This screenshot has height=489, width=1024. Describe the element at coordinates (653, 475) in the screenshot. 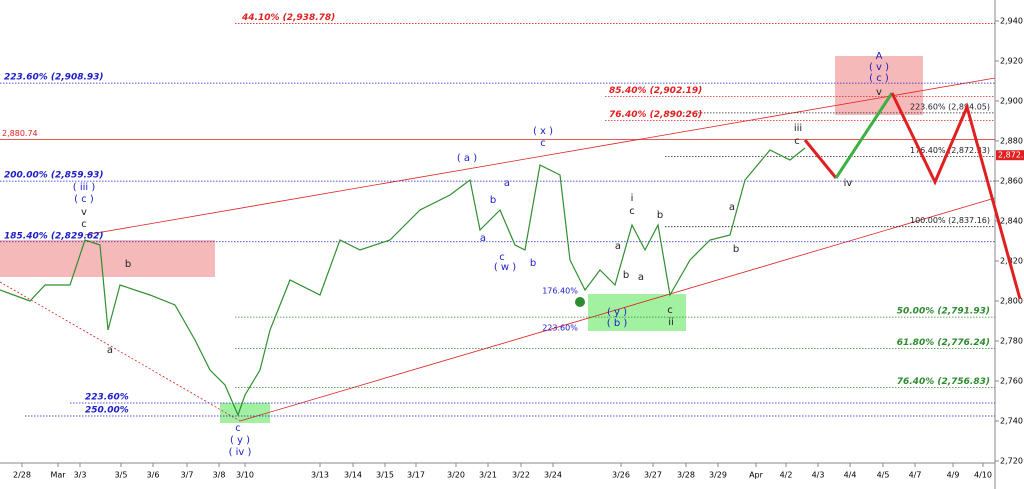

I see `x-tick-label: 3/27` at that location.